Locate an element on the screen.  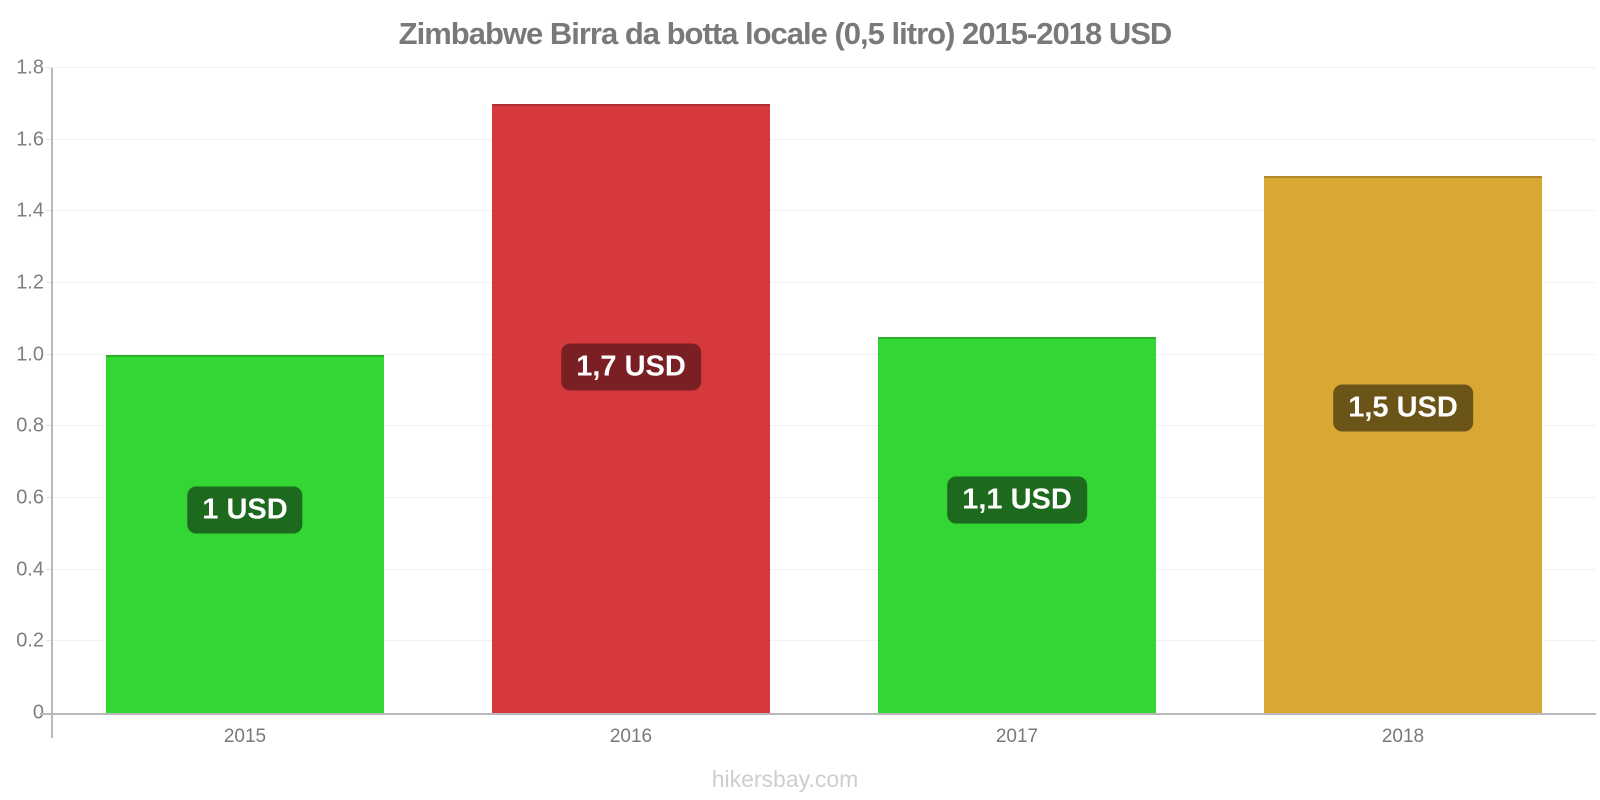
y-tick-label-0: 0 is located at coordinates (38, 712).